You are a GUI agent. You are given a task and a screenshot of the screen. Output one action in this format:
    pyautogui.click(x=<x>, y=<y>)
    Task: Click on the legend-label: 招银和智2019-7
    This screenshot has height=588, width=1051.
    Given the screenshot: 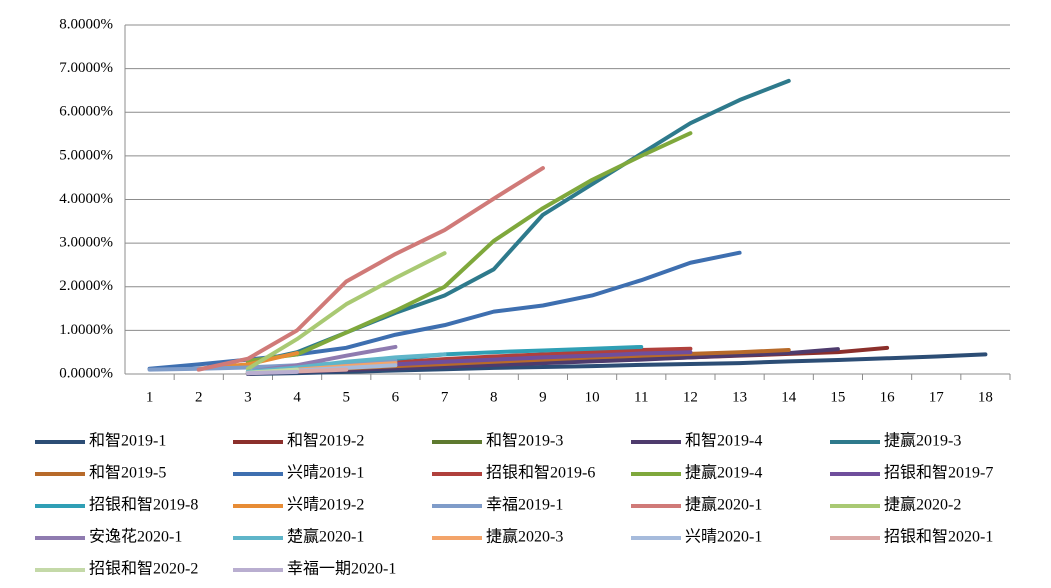 What is the action you would take?
    pyautogui.click(x=938, y=473)
    